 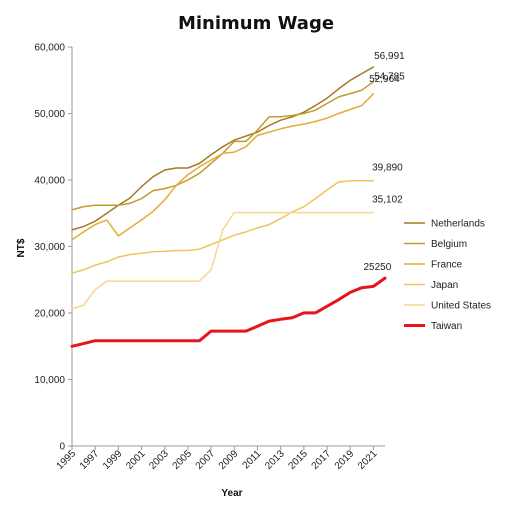 I want to click on legend-label: Belgium, so click(x=449, y=244).